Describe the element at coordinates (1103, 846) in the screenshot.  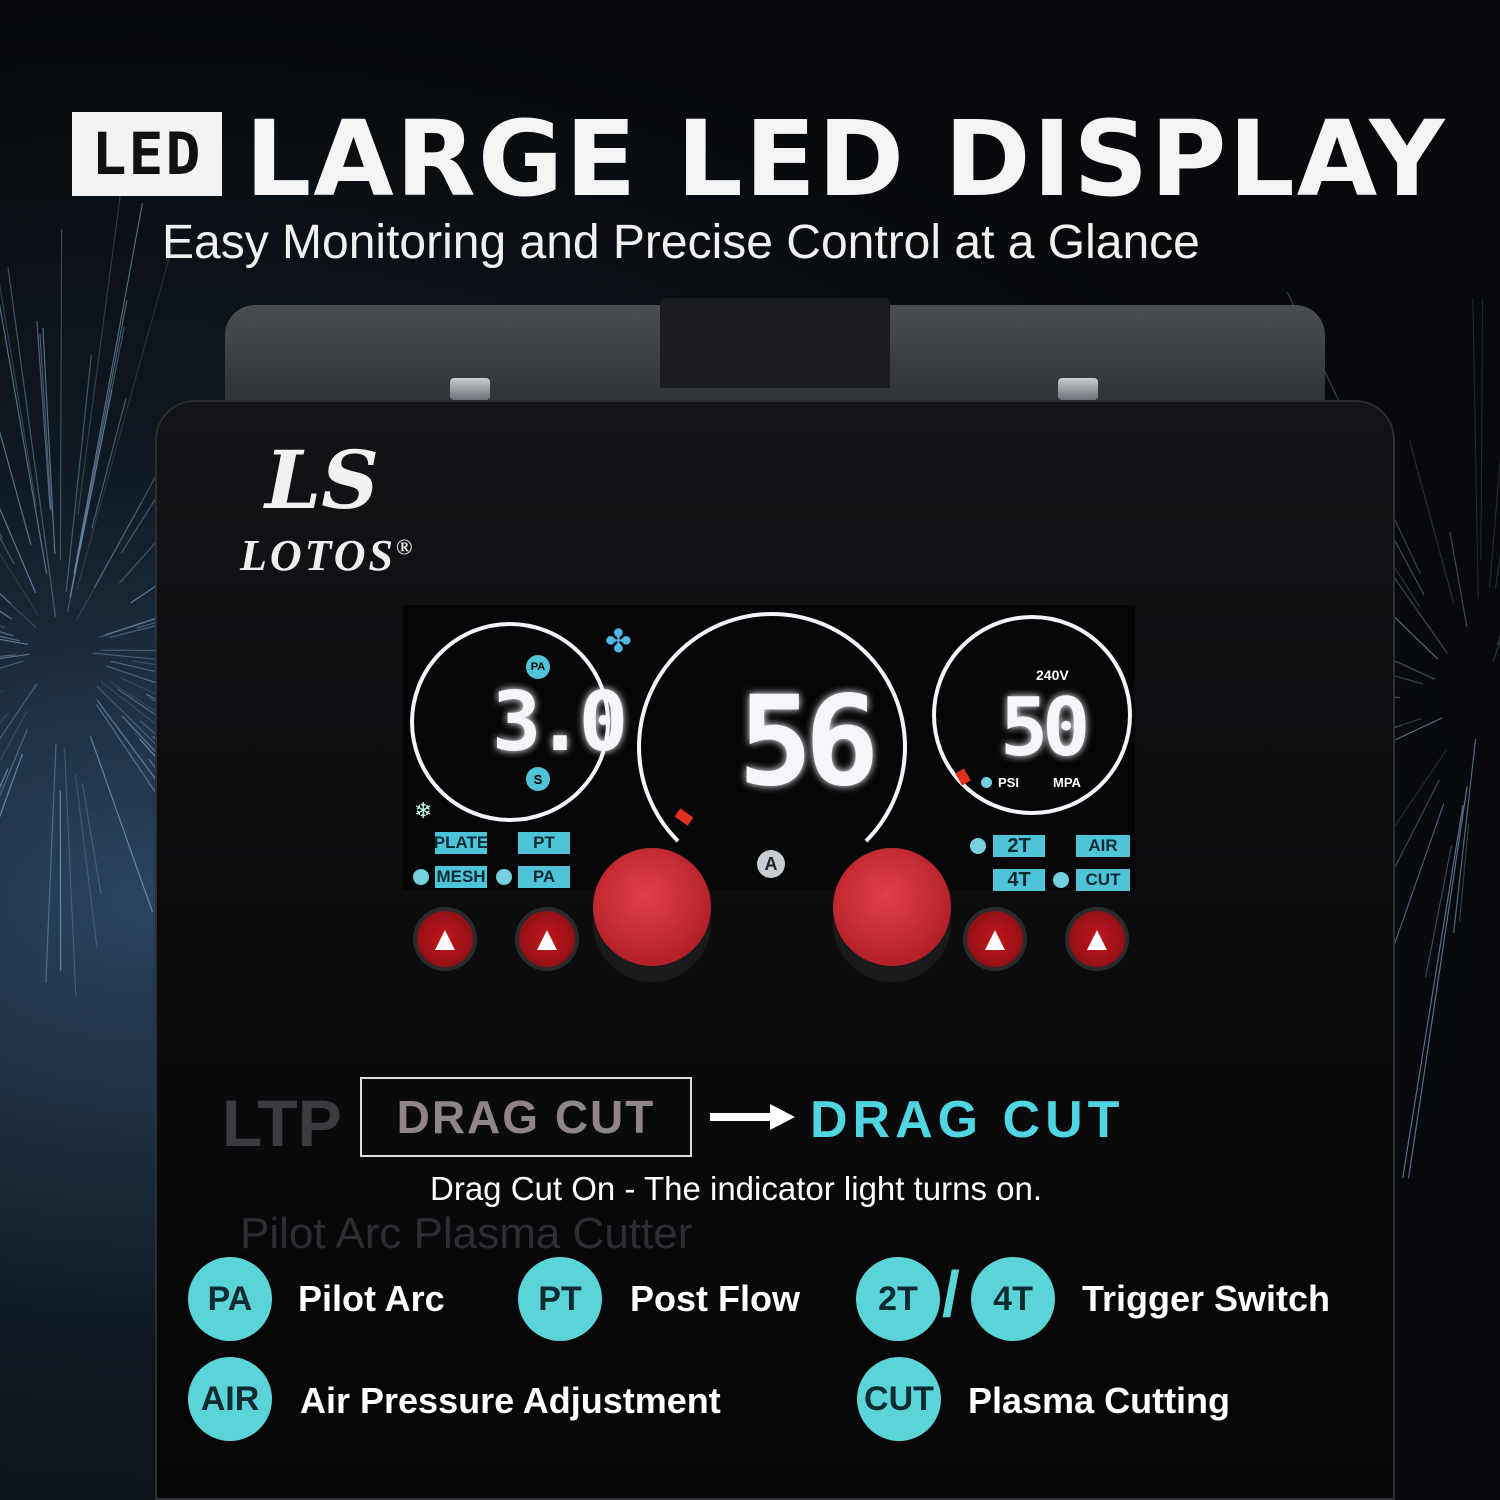
I see `tag-air: AIR` at that location.